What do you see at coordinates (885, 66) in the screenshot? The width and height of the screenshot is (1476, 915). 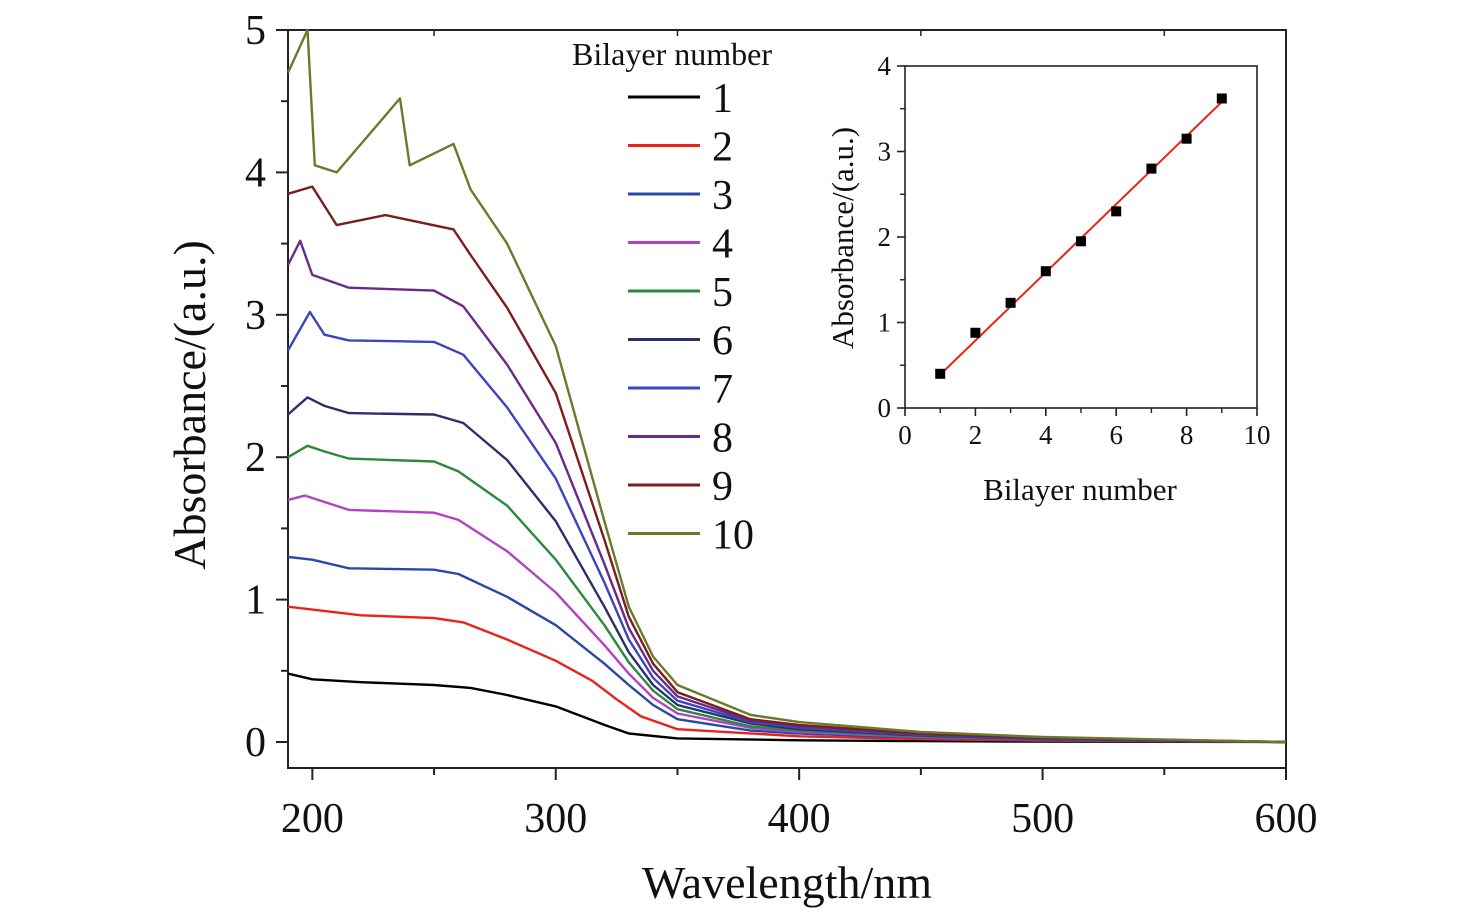 I see `inset-y-tick-label: 4` at bounding box center [885, 66].